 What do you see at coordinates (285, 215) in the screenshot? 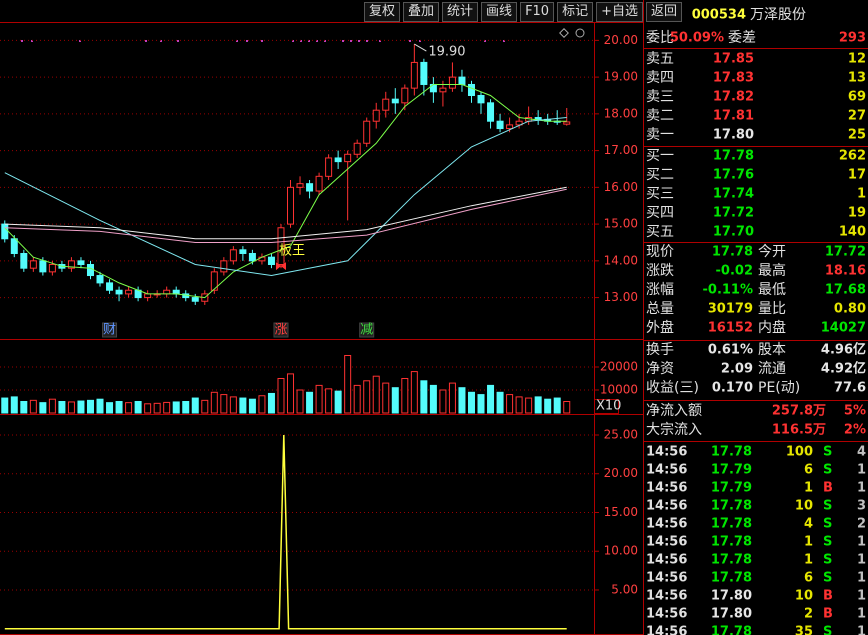
I see `ma-line` at bounding box center [285, 215].